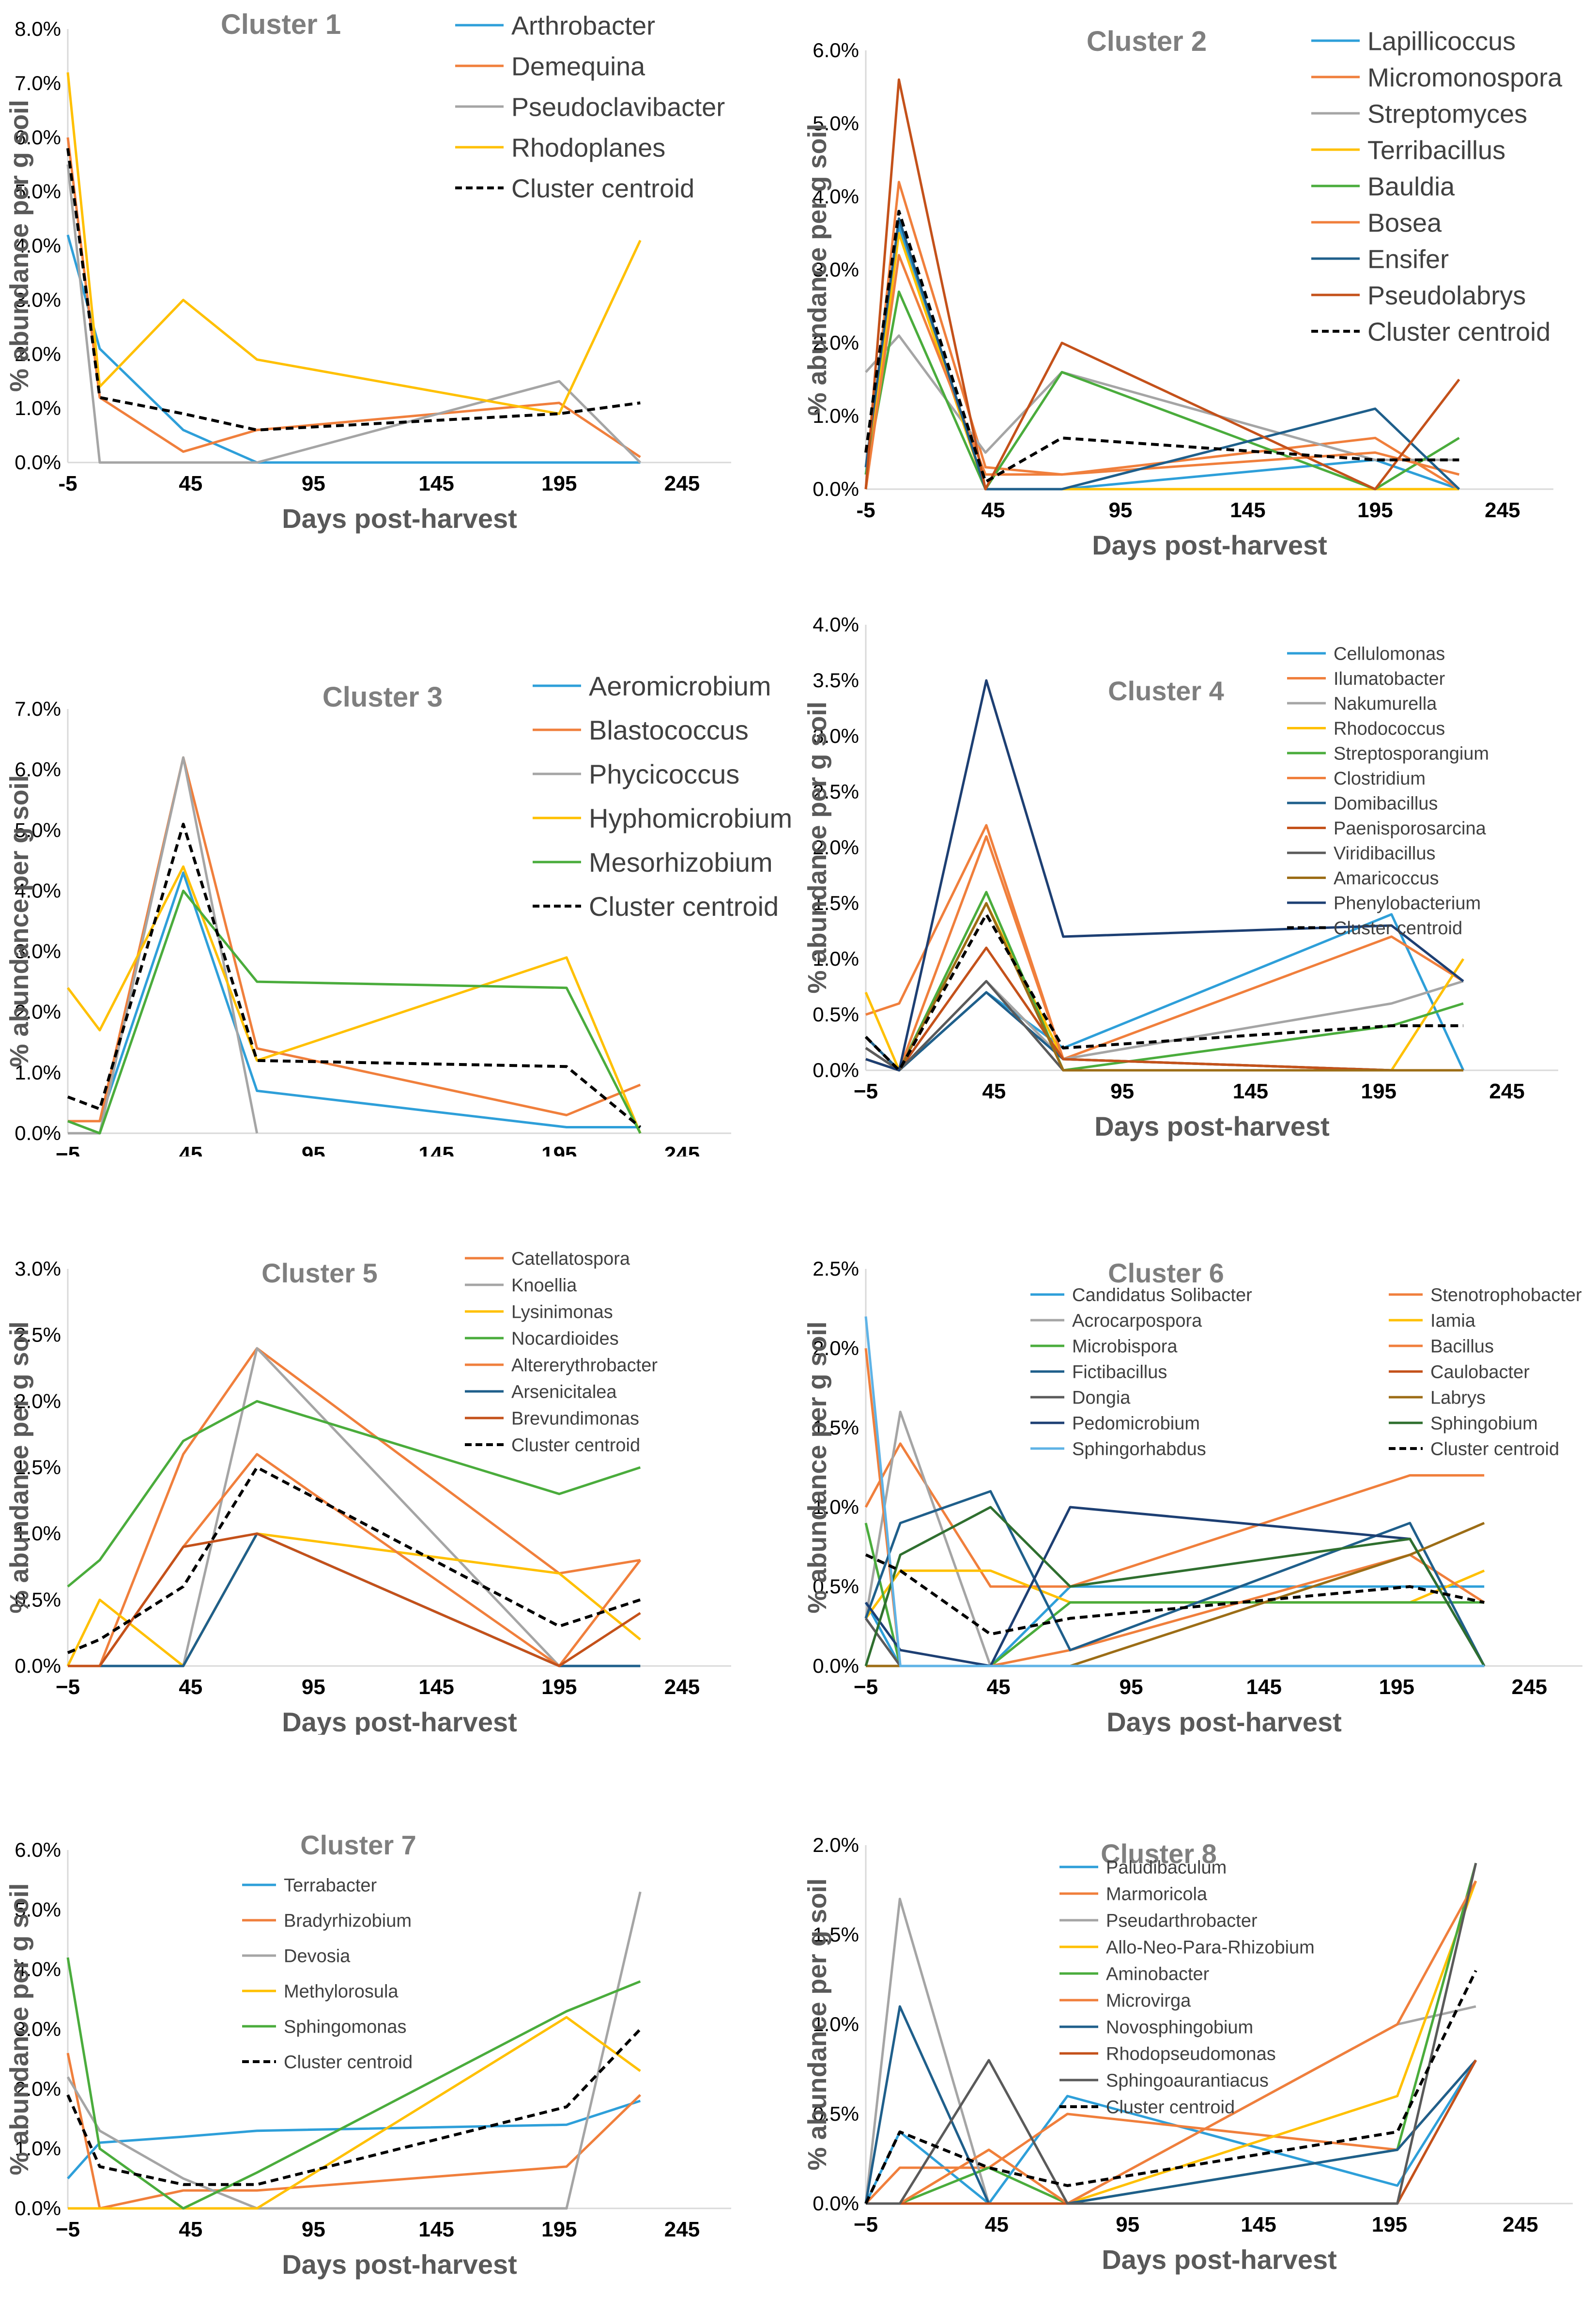  Describe the element at coordinates (565, 1339) in the screenshot. I see `legend-label-nocardioides: Nocardioides` at that location.